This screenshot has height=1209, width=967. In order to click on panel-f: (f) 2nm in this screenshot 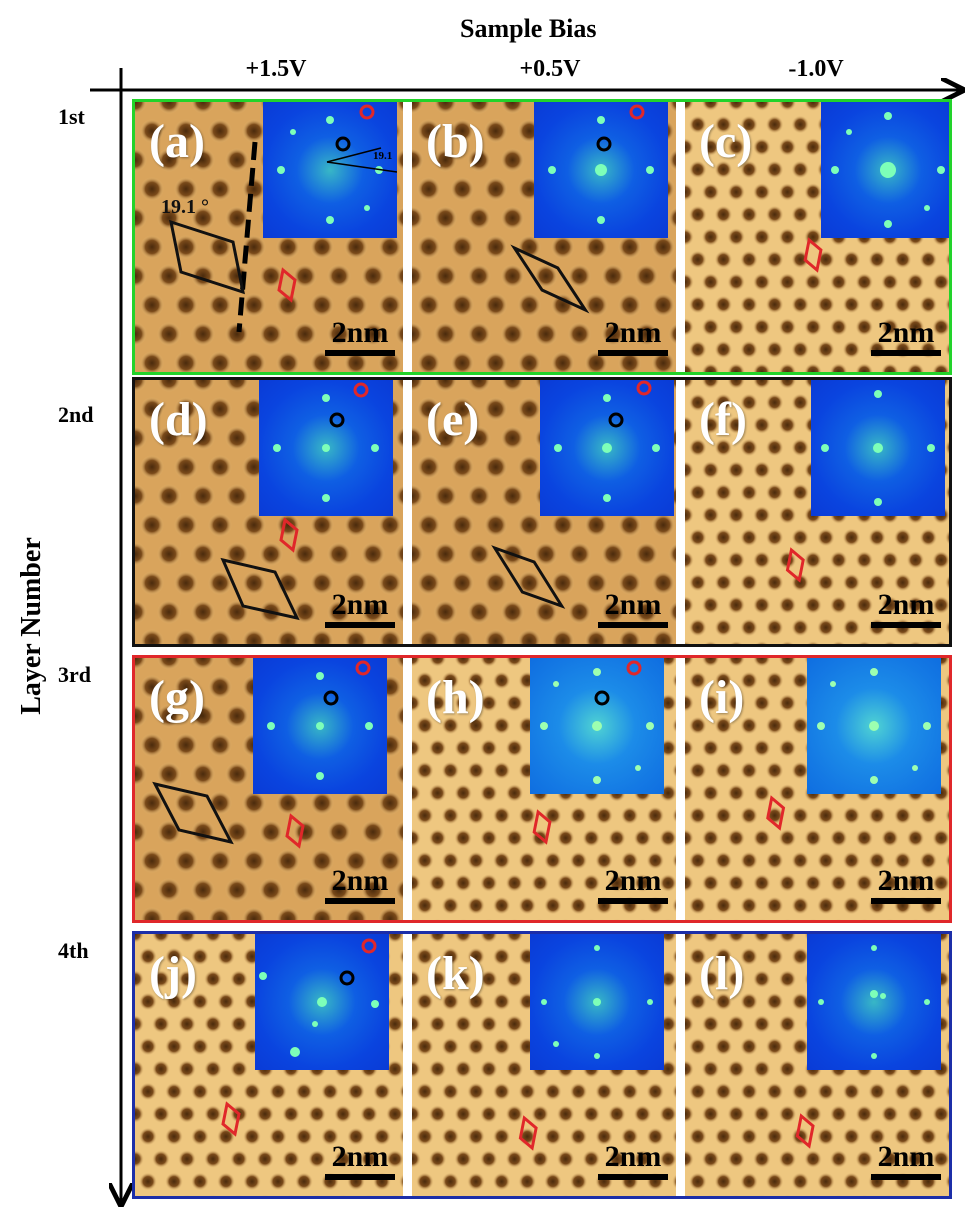, I will do `click(815, 512)`.